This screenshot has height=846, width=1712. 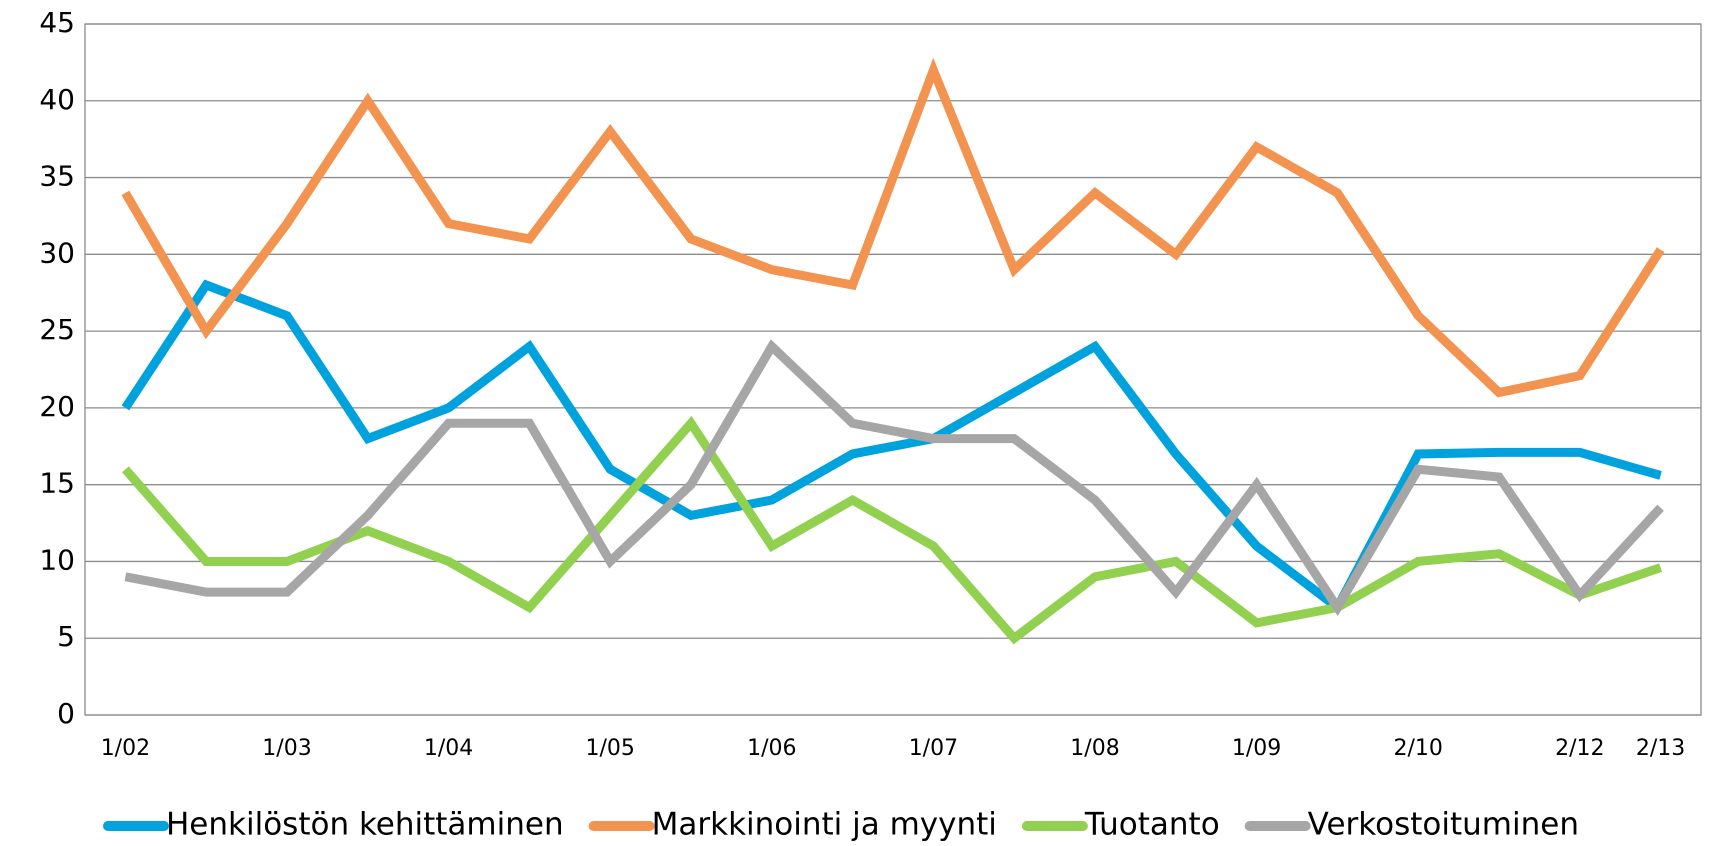 I want to click on y-tick-label: 30, so click(x=57, y=252).